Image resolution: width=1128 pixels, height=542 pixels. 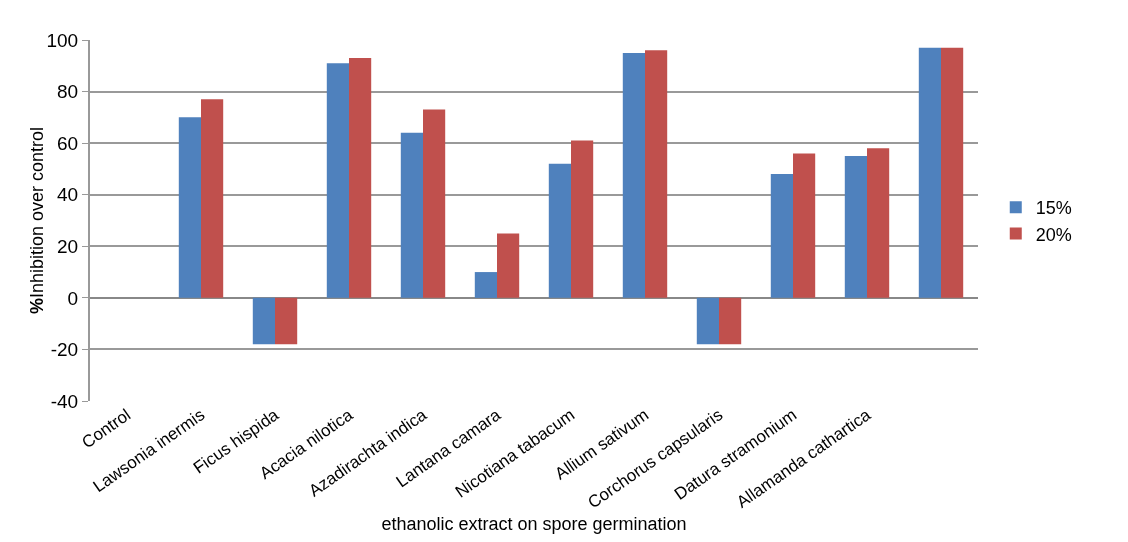 What do you see at coordinates (534, 524) in the screenshot?
I see `x-axis-title: ethanolic extract on spore germination` at bounding box center [534, 524].